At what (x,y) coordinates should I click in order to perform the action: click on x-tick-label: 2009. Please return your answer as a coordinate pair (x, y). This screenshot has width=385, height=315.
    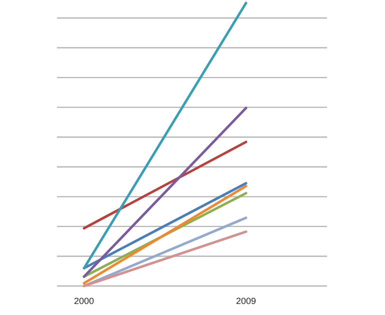
    Looking at the image, I should click on (246, 301).